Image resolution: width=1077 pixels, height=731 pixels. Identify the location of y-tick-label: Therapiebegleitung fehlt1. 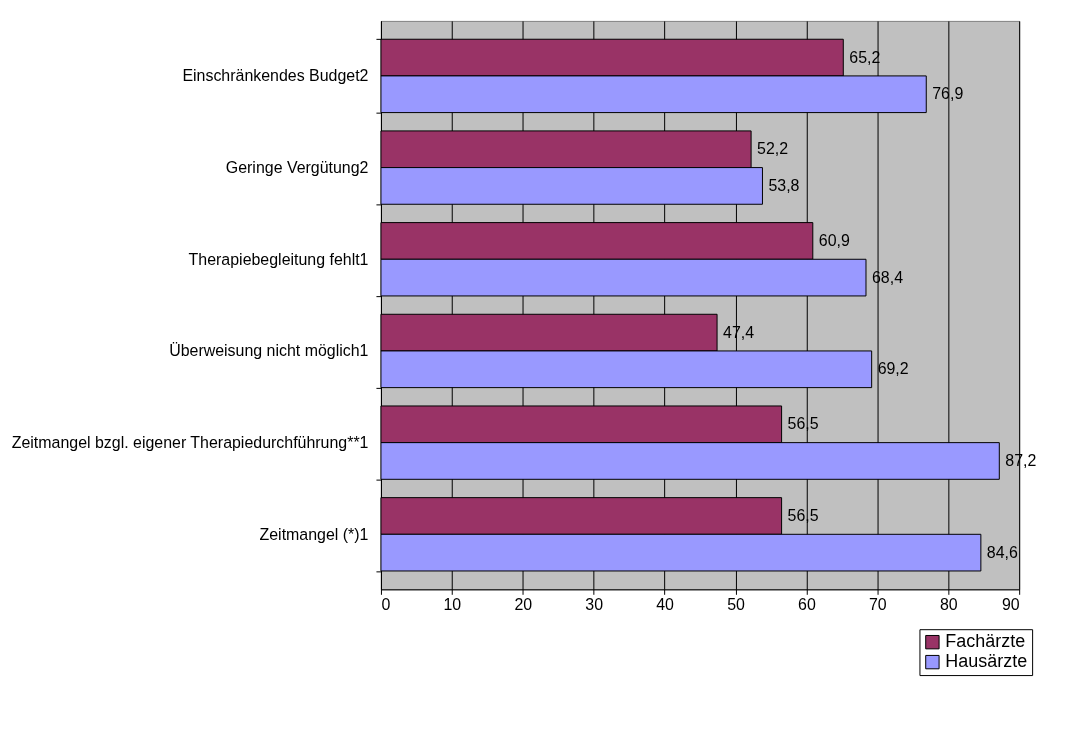
(278, 259).